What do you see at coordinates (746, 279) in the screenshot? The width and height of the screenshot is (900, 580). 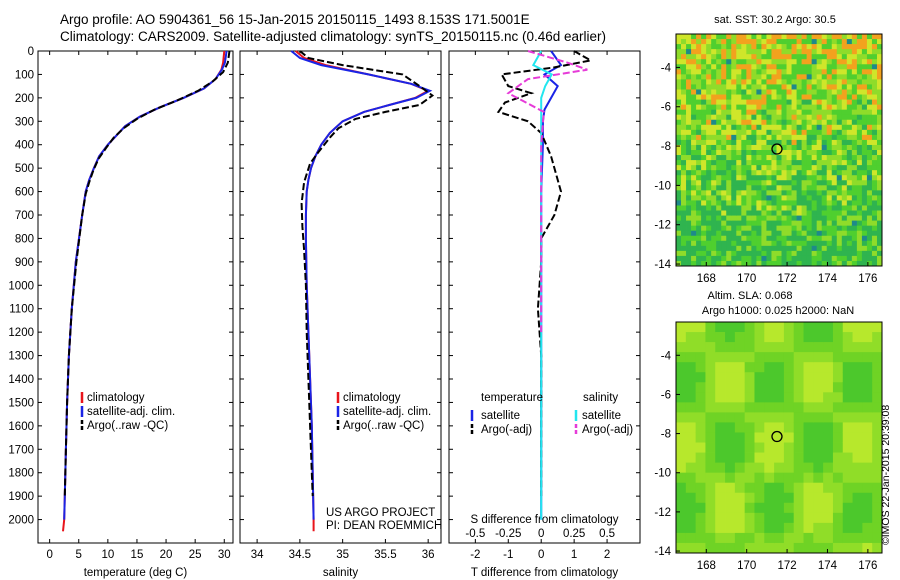 I see `map-lon-label: 170` at bounding box center [746, 279].